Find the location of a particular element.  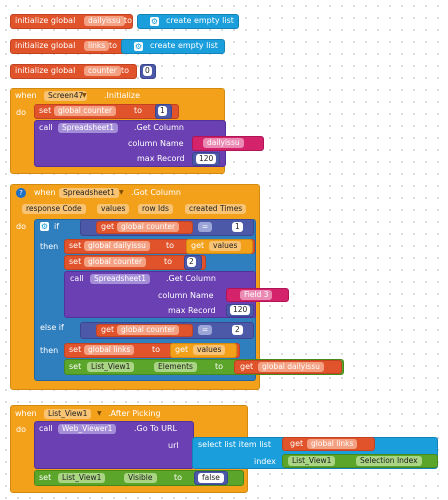

index-label: index is located at coordinates (265, 461).